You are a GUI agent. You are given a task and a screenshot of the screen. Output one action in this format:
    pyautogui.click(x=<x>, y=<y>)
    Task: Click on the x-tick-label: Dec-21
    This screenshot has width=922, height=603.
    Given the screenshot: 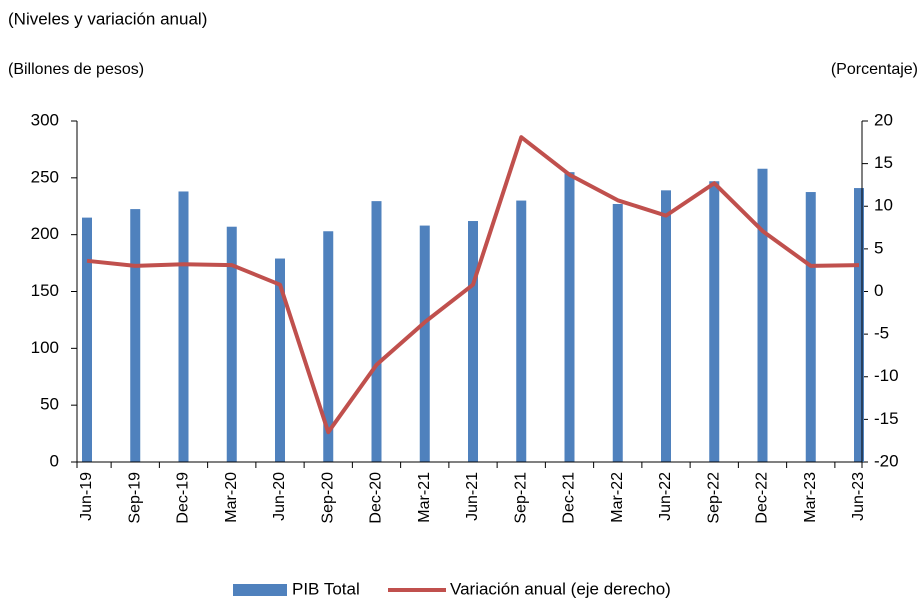 What is the action you would take?
    pyautogui.click(x=569, y=498)
    